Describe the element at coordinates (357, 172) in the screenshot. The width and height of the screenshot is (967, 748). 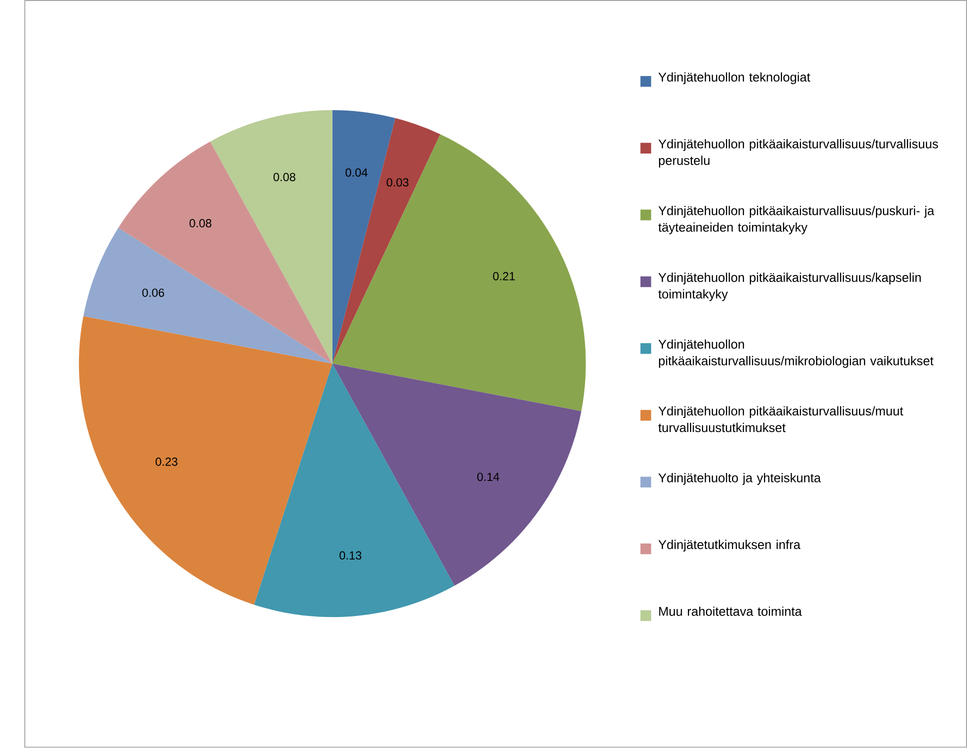
I see `data-label: 0.04` at that location.